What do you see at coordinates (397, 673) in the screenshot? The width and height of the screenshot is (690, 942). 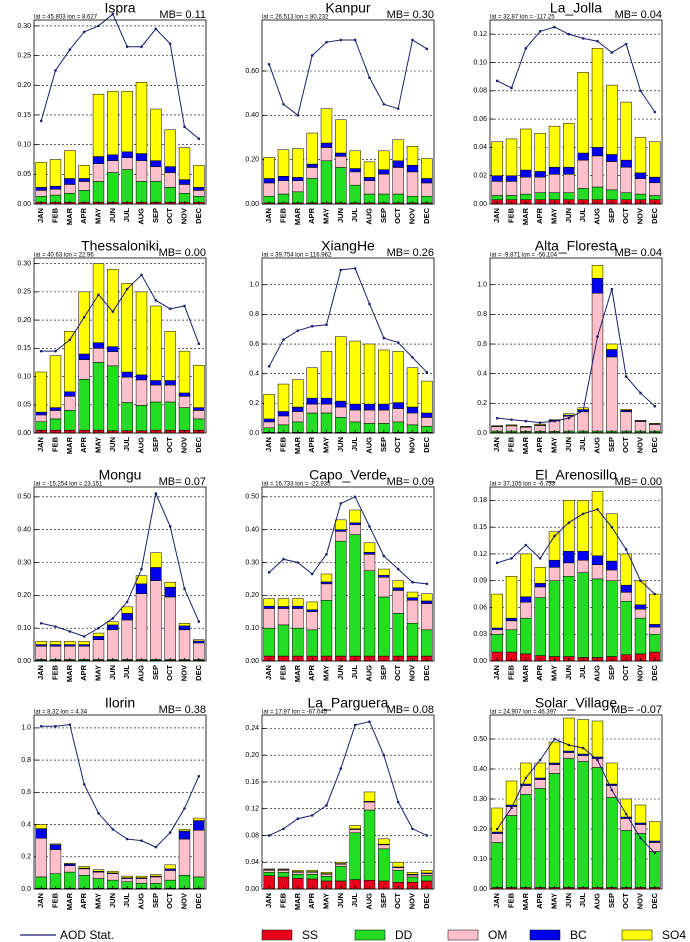 I see `x-tick-label: OCT` at bounding box center [397, 673].